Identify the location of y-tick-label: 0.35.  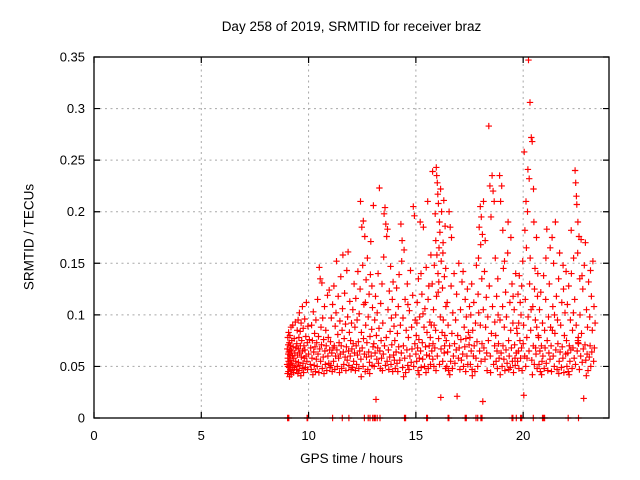
(72, 57).